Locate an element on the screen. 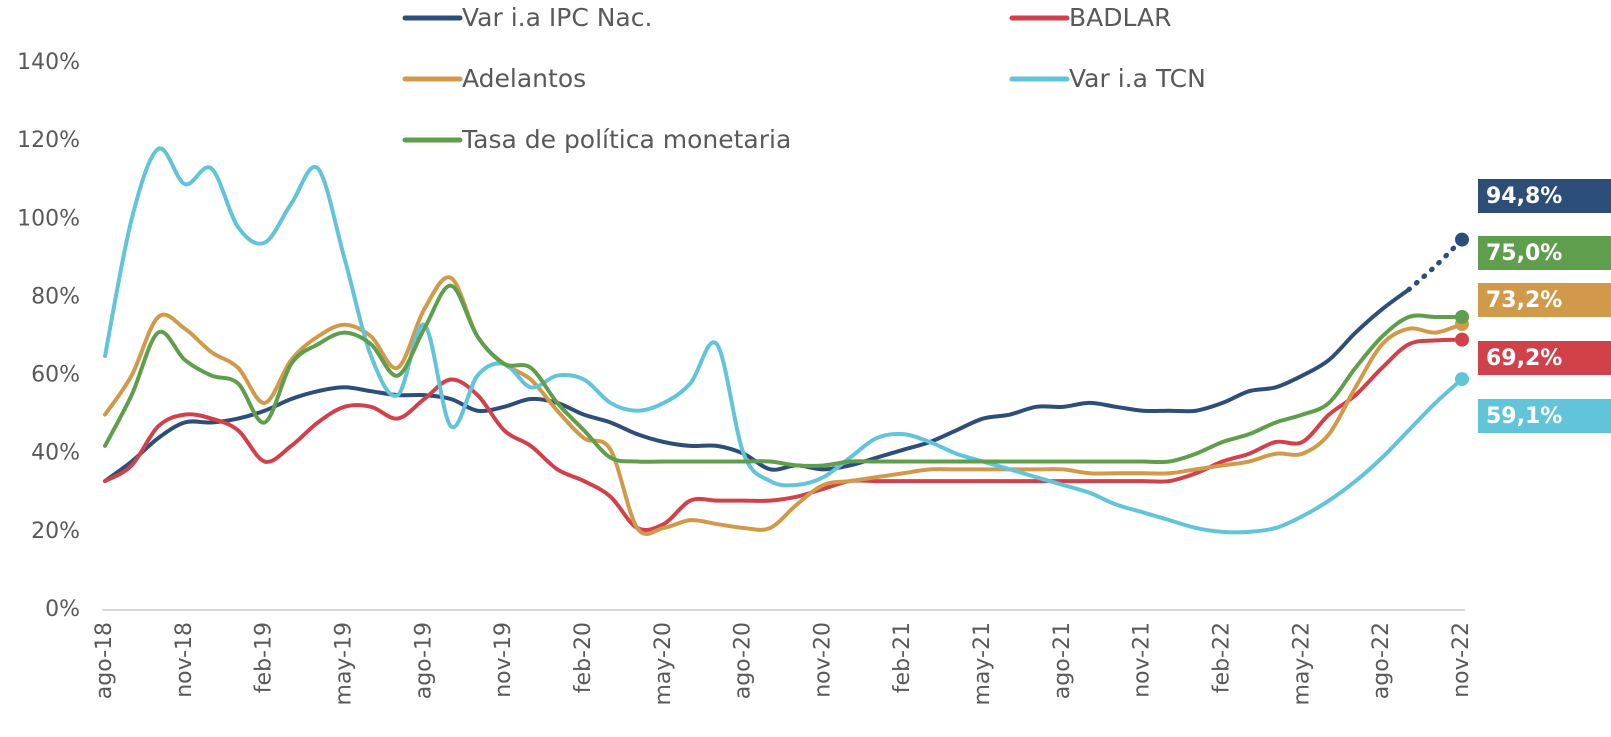  x-tick-label: feb-20 is located at coordinates (583, 657).